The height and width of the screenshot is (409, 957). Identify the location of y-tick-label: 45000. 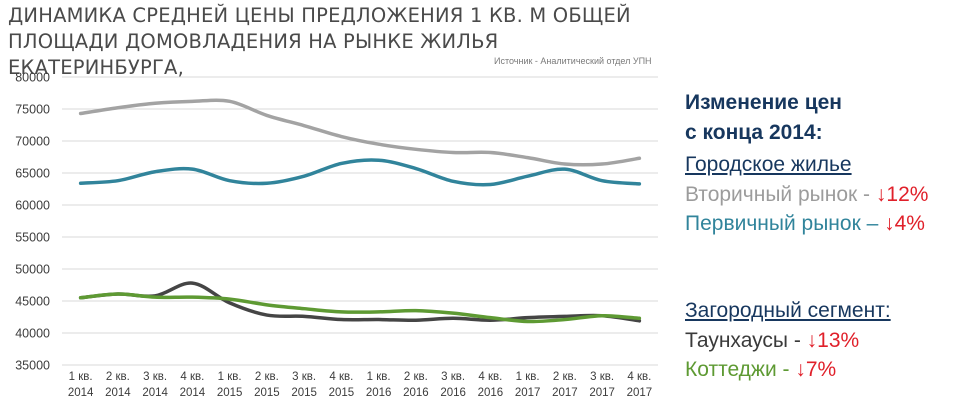
(32, 302).